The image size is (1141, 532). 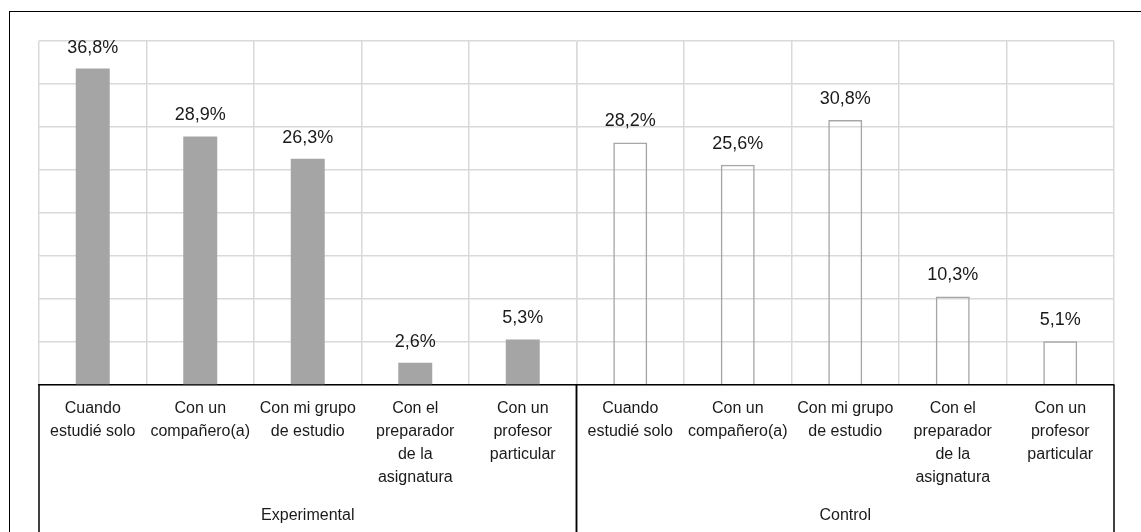 What do you see at coordinates (630, 120) in the screenshot?
I see `data-label: 28,2%` at bounding box center [630, 120].